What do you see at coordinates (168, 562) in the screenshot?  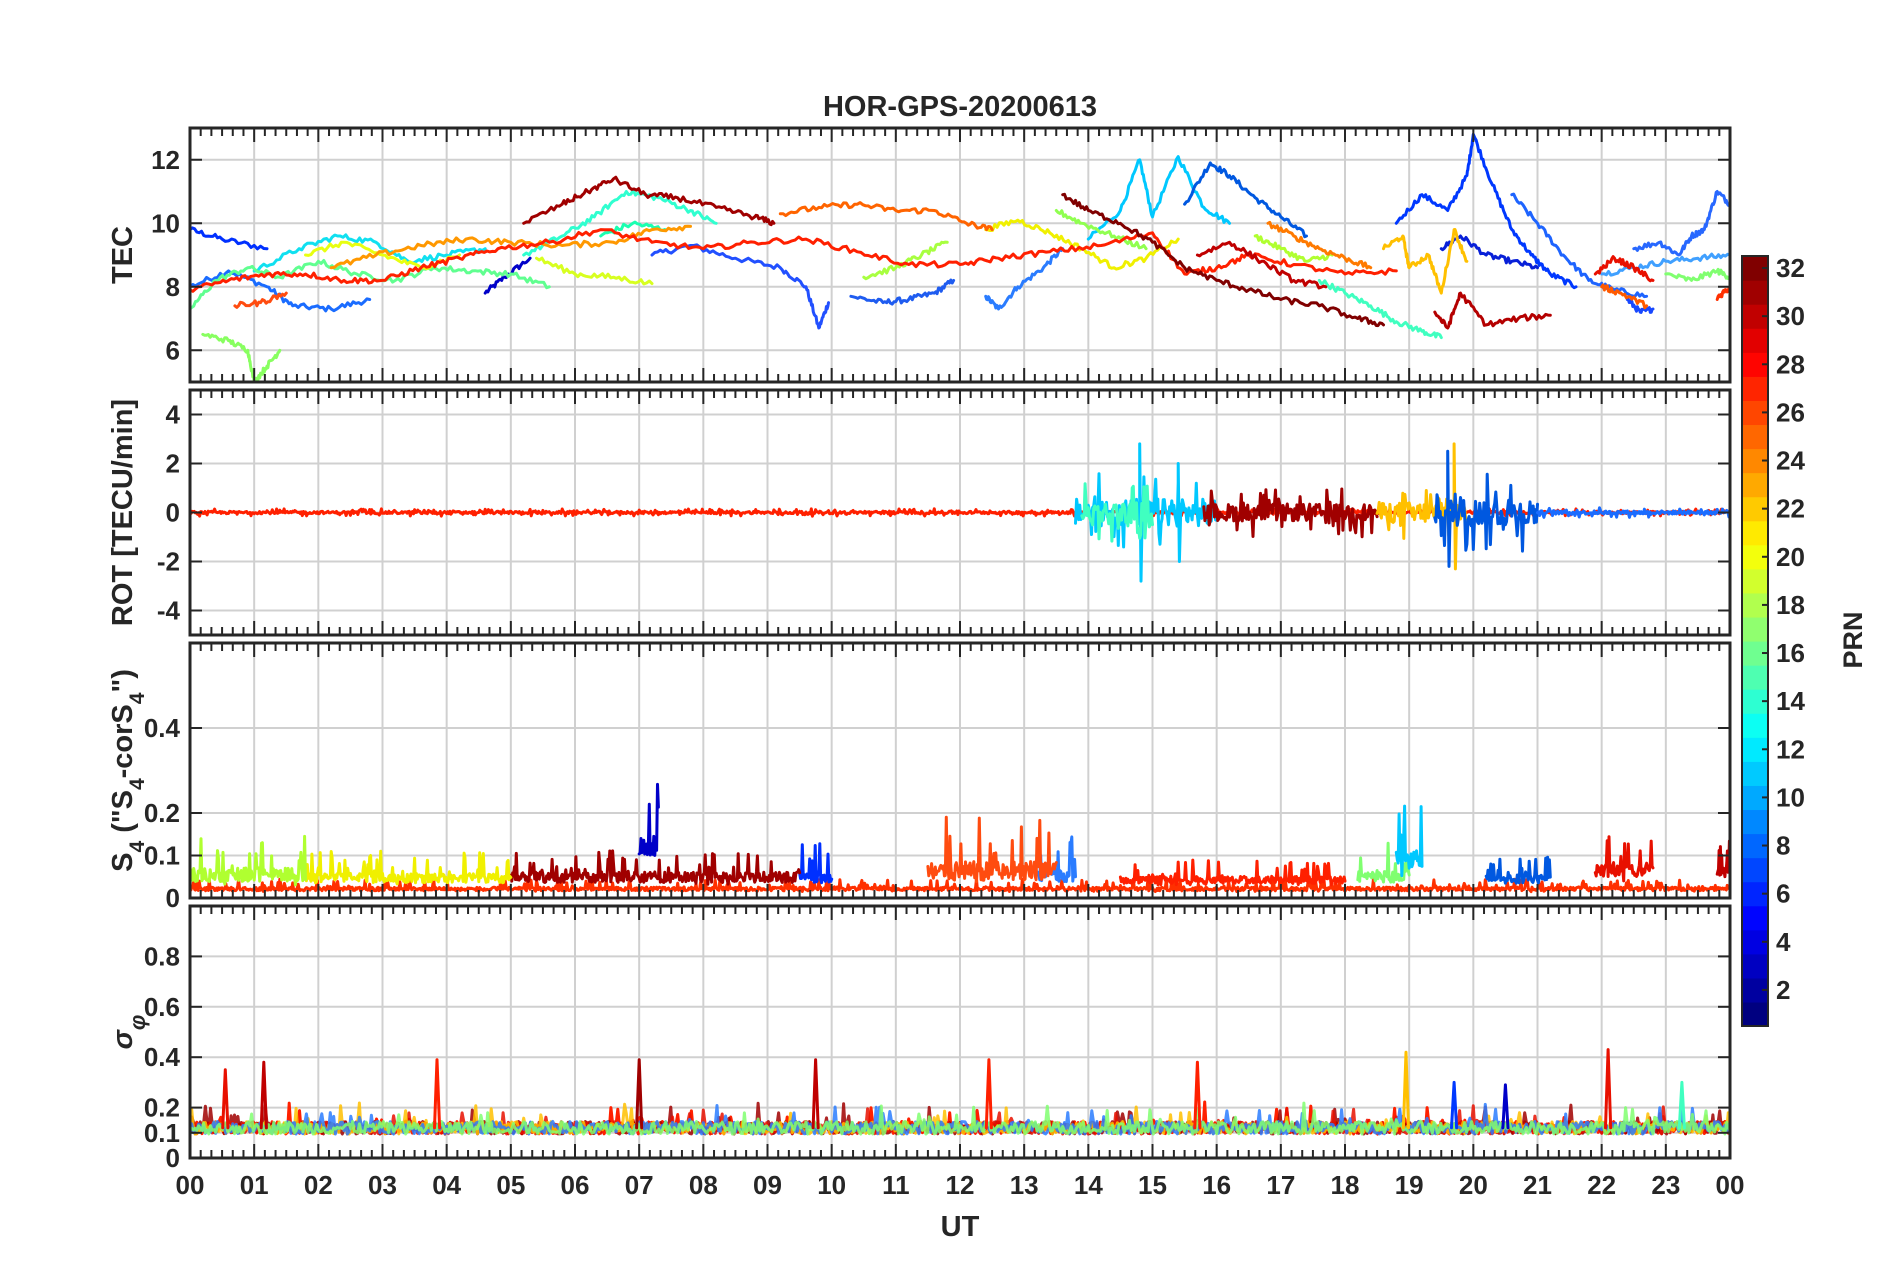 I see `y-tick-label: -2` at bounding box center [168, 562].